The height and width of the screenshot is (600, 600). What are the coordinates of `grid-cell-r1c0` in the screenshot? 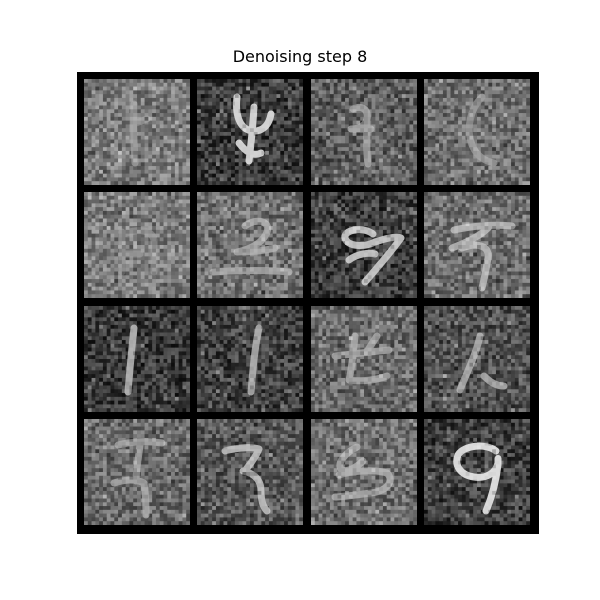 It's located at (137, 245).